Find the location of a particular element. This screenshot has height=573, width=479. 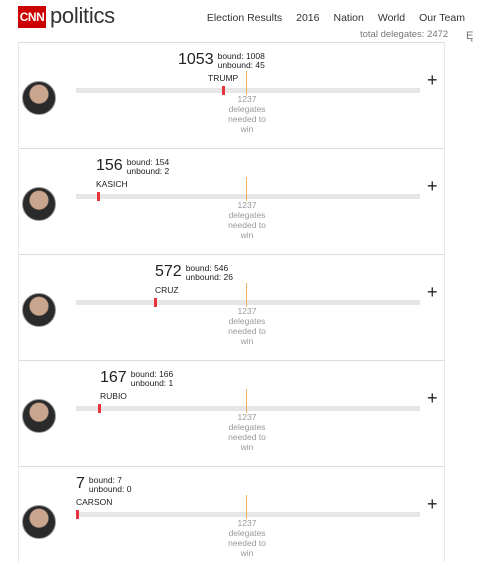

delegate-info: 572 bound: 546 unbound: 26 is located at coordinates (194, 273).